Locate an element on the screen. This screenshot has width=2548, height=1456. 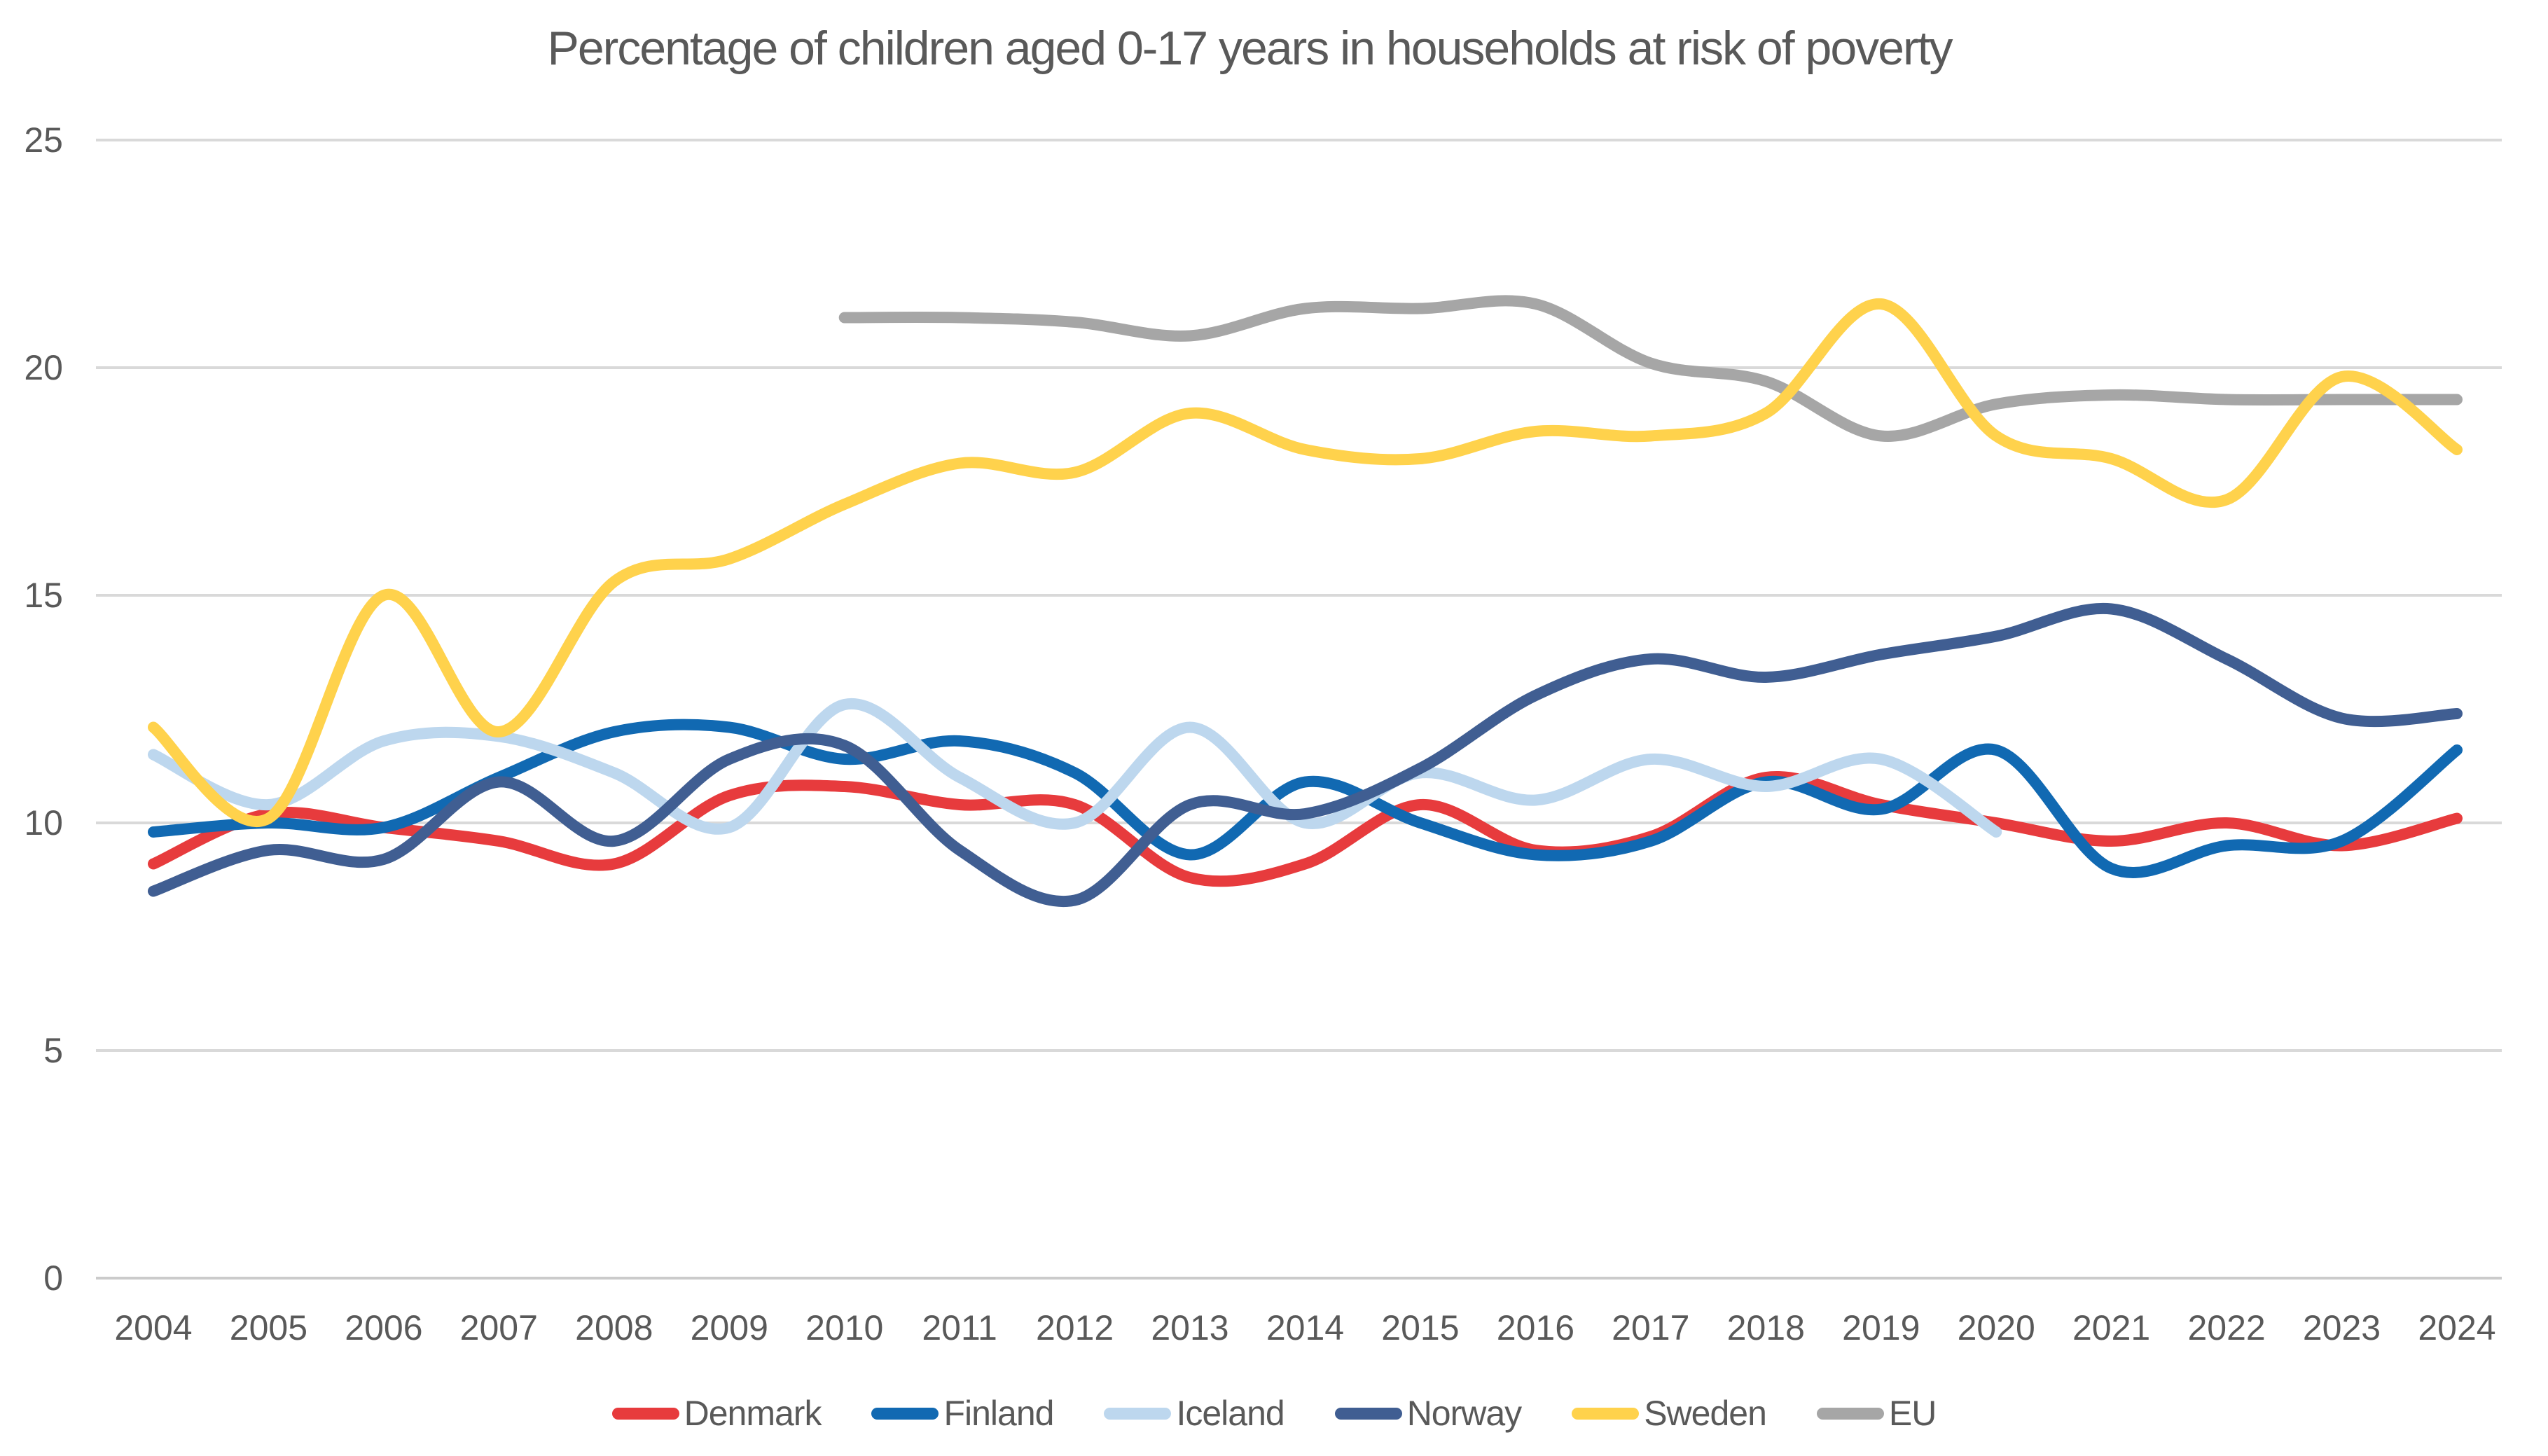
legend-swatch-Denmark is located at coordinates (645, 1413).